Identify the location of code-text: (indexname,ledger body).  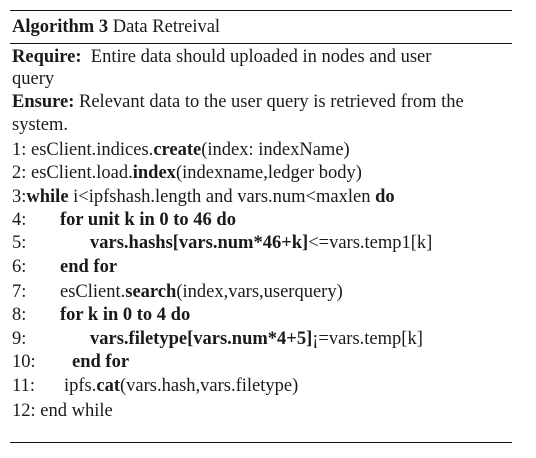
(268, 173).